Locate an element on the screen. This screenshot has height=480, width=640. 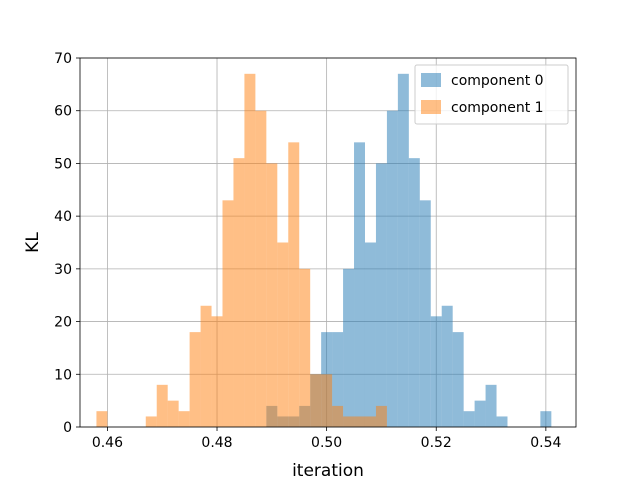
y-tick-label: 10 is located at coordinates (63, 375).